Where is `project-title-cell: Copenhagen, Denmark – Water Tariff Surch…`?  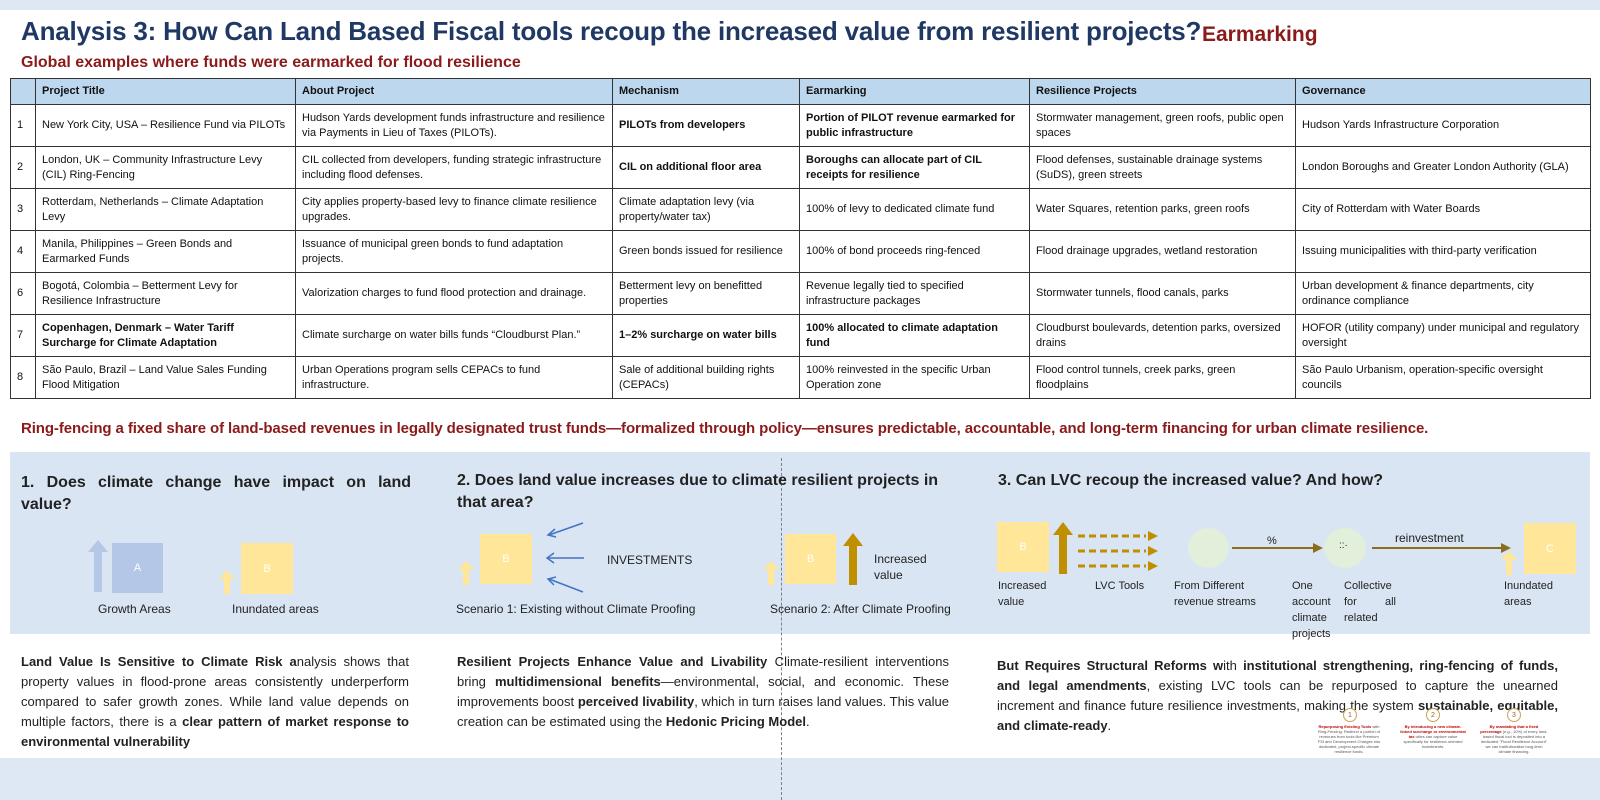 project-title-cell: Copenhagen, Denmark – Water Tariff Surch… is located at coordinates (165, 335).